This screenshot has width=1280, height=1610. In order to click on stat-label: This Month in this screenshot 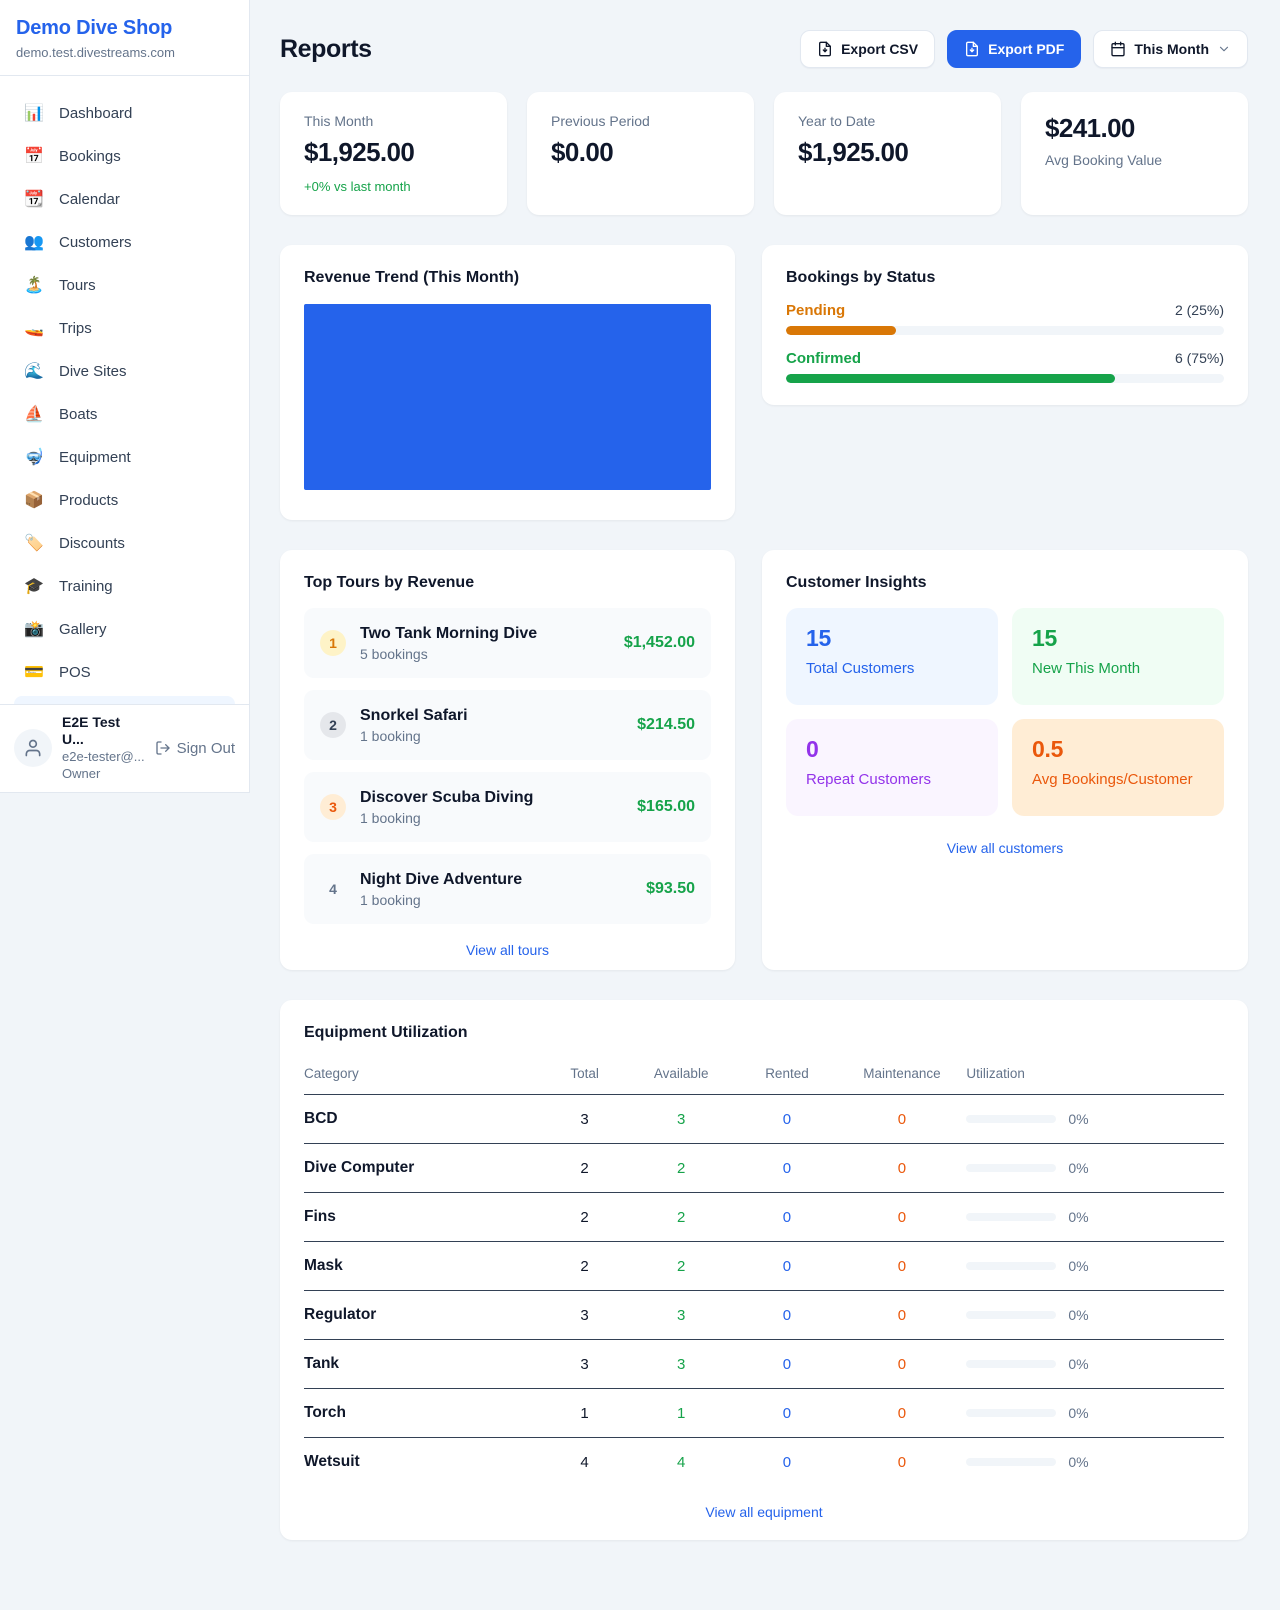, I will do `click(339, 121)`.